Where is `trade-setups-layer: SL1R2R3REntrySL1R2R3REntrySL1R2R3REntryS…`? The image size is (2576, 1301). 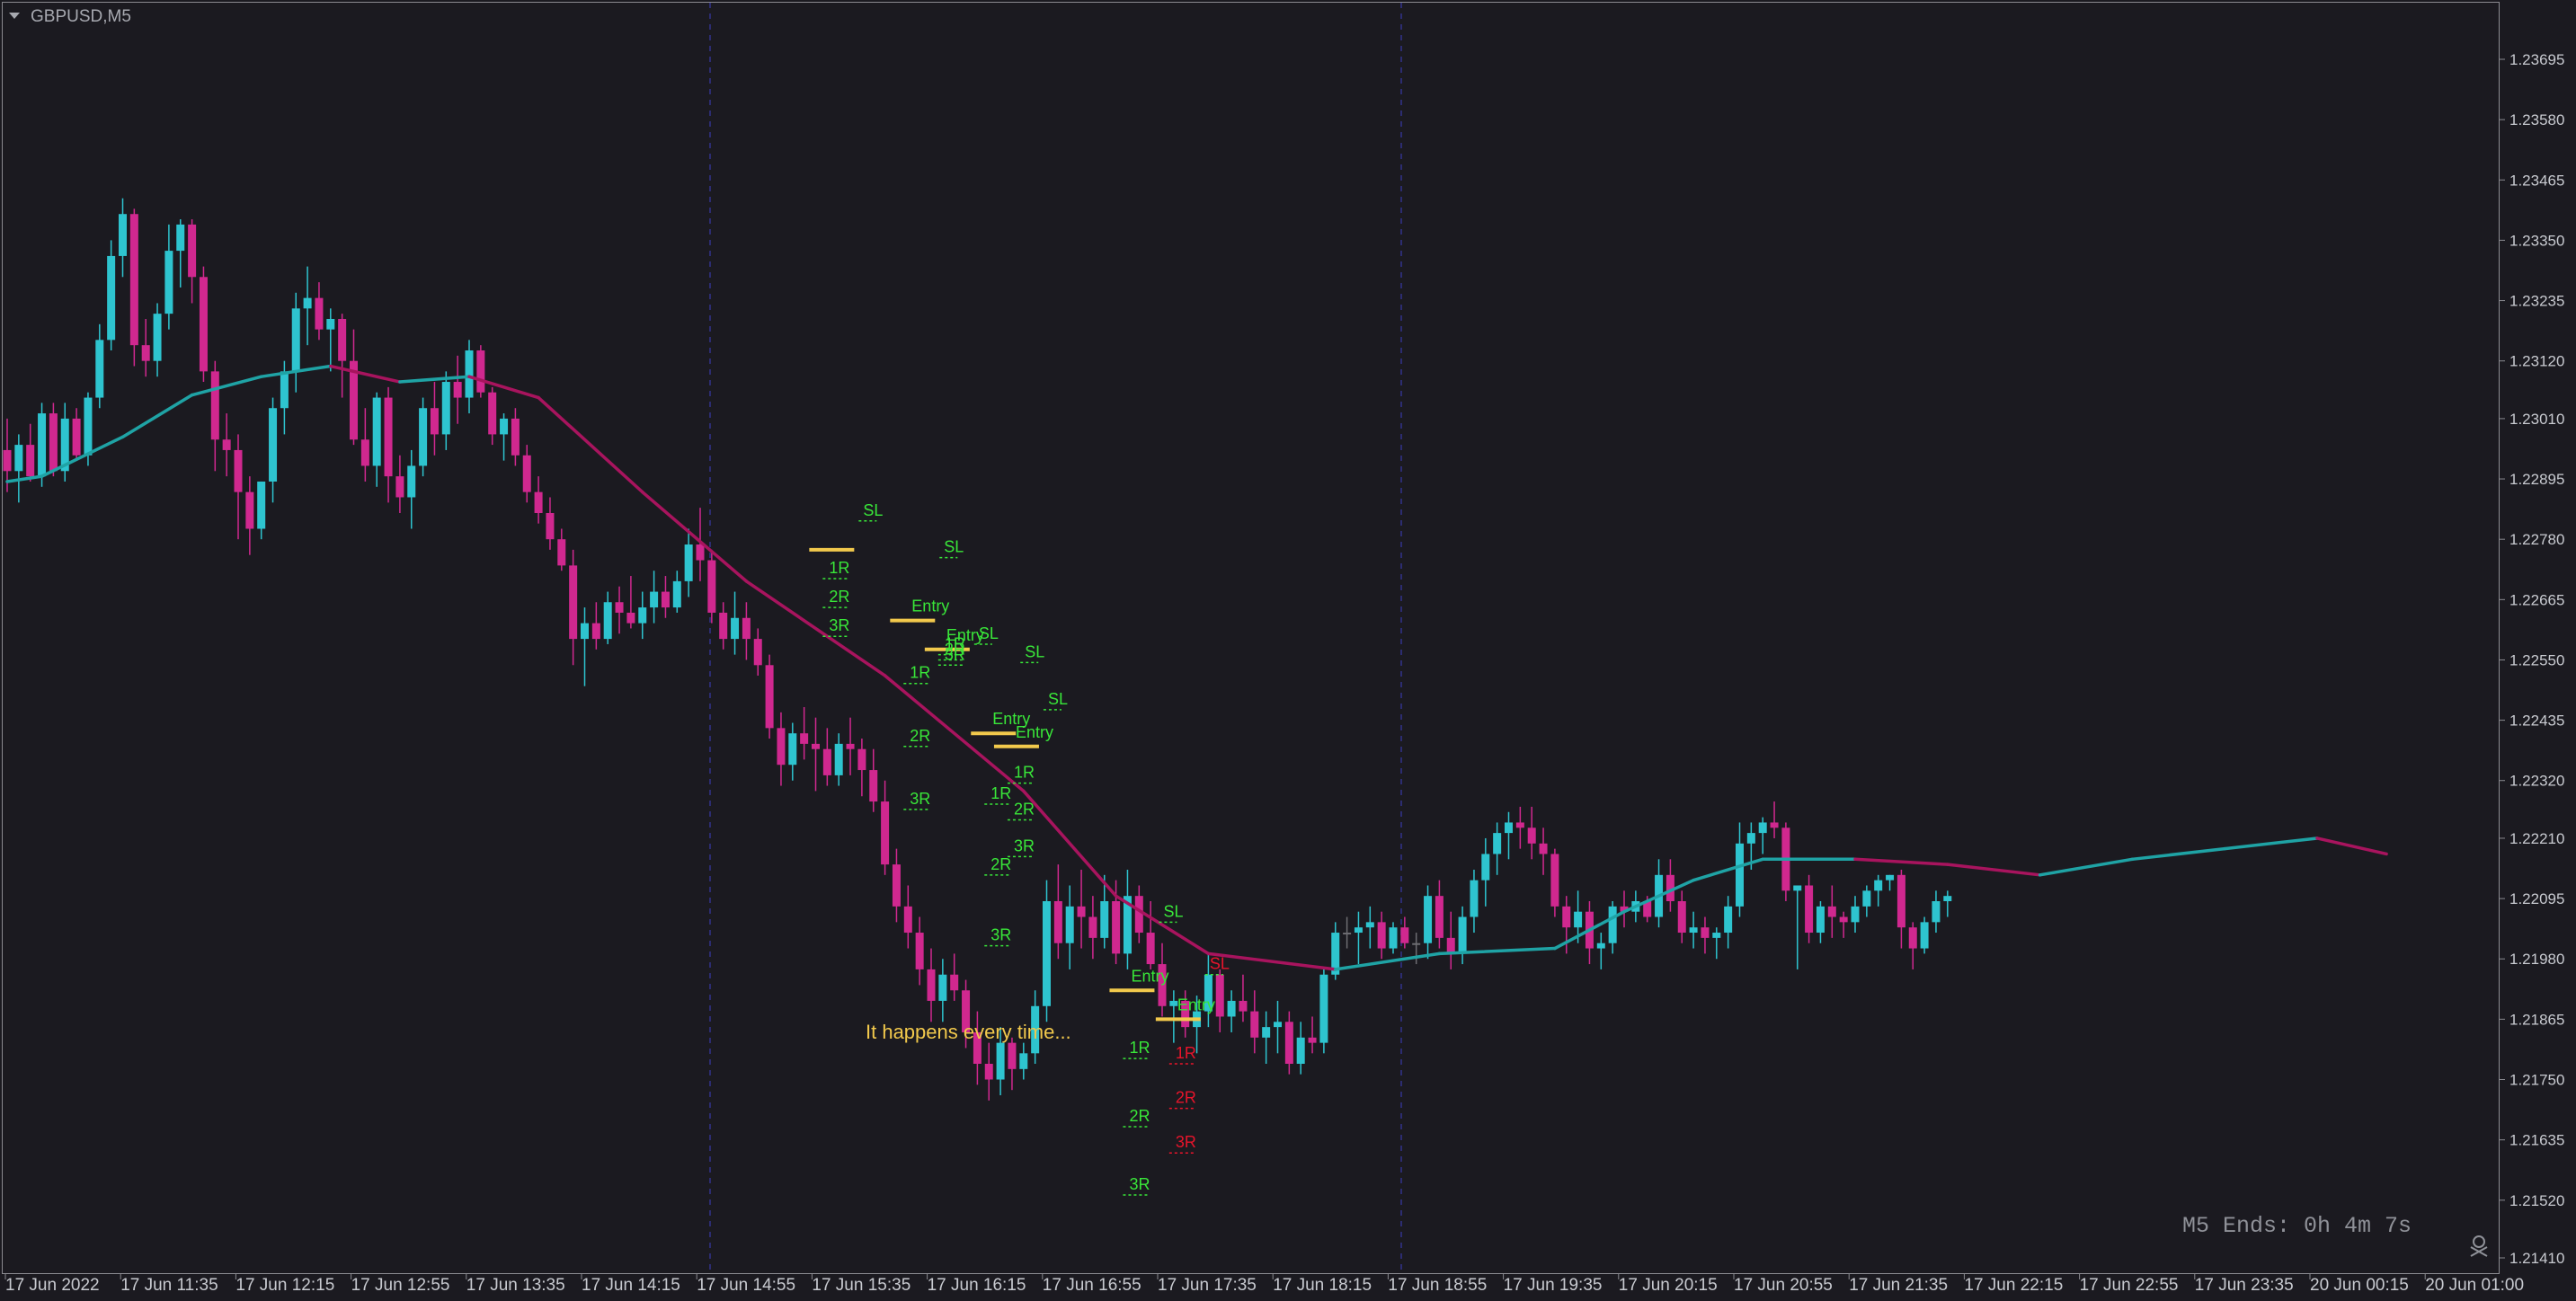 trade-setups-layer: SL1R2R3REntrySL1R2R3REntrySL1R2R3REntryS… is located at coordinates (1020, 848).